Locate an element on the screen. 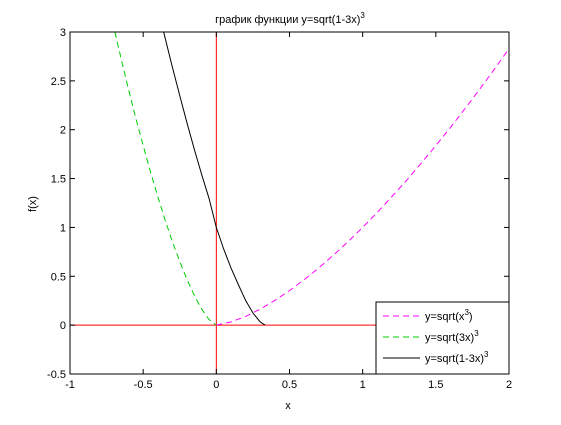  y-tick-label: 0.5 is located at coordinates (58, 277).